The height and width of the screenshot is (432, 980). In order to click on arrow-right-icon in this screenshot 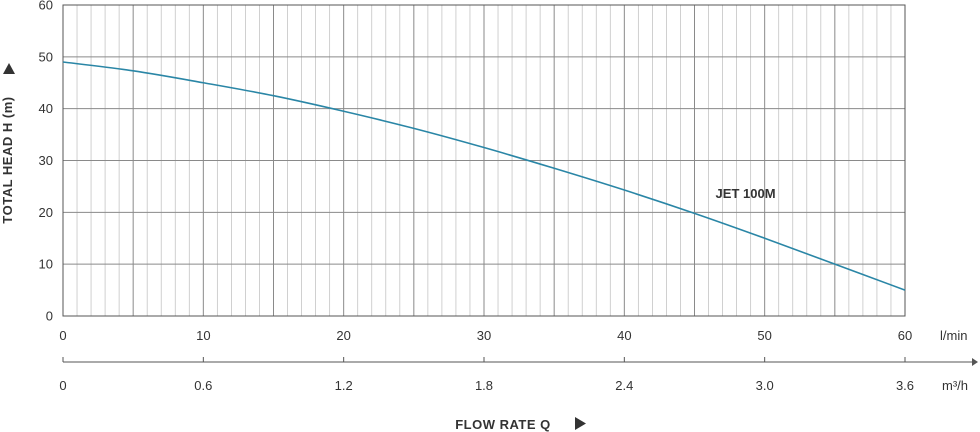, I will do `click(580, 423)`.